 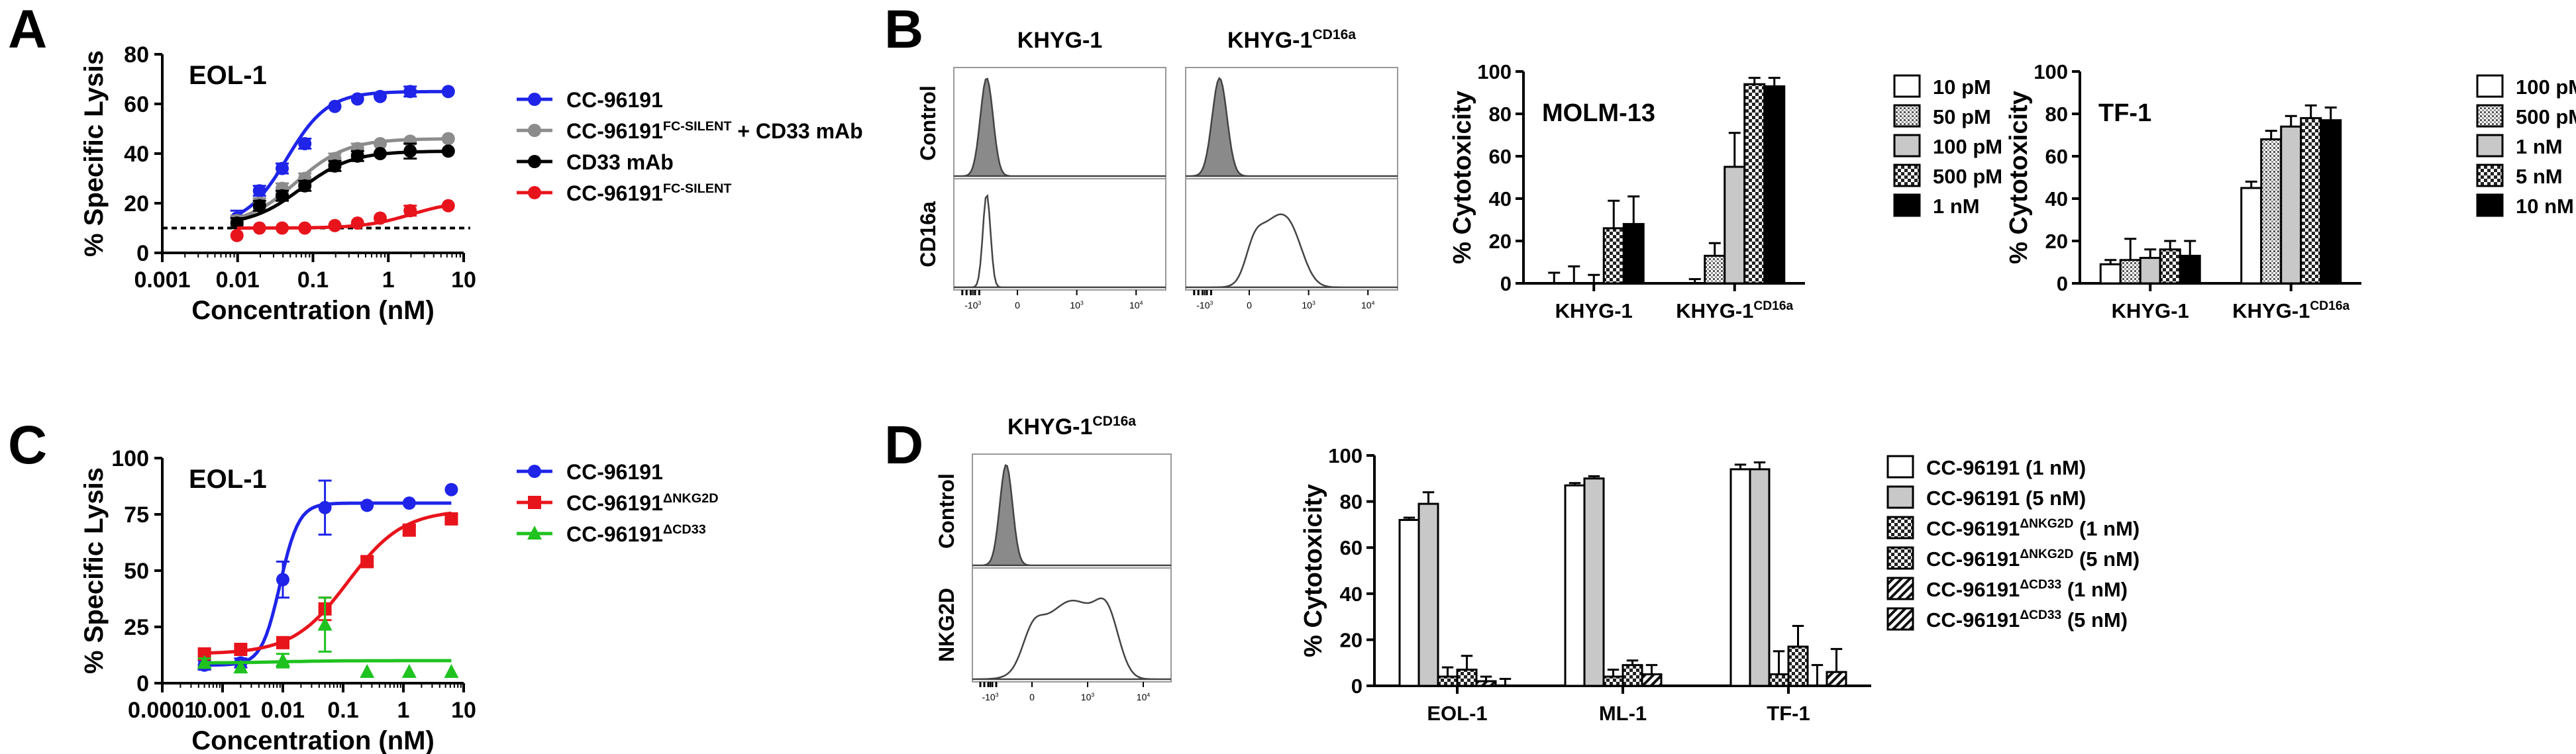 I want to click on flow-x-tick-label: 104, so click(x=1368, y=305).